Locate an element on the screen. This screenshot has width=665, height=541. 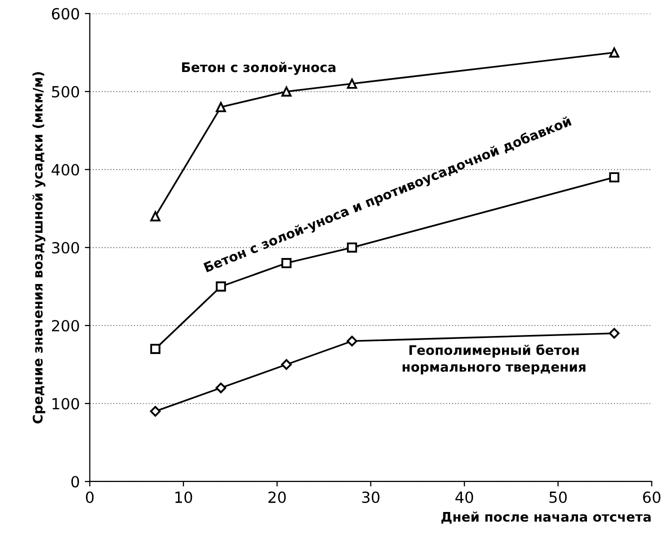
y-tick-label: 0 is located at coordinates (75, 482).